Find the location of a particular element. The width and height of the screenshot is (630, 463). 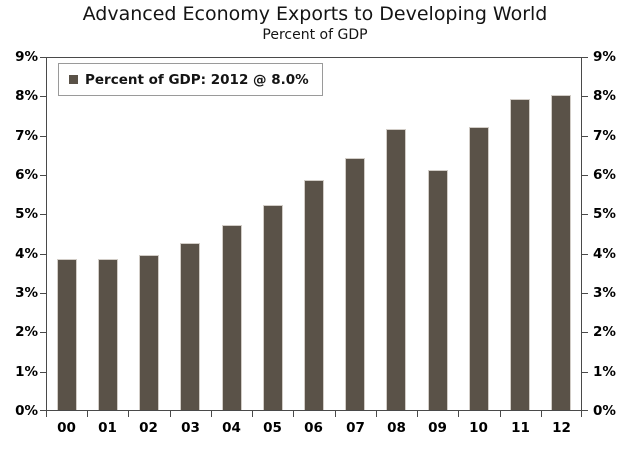

y-axis-label-right: 6% is located at coordinates (604, 175).